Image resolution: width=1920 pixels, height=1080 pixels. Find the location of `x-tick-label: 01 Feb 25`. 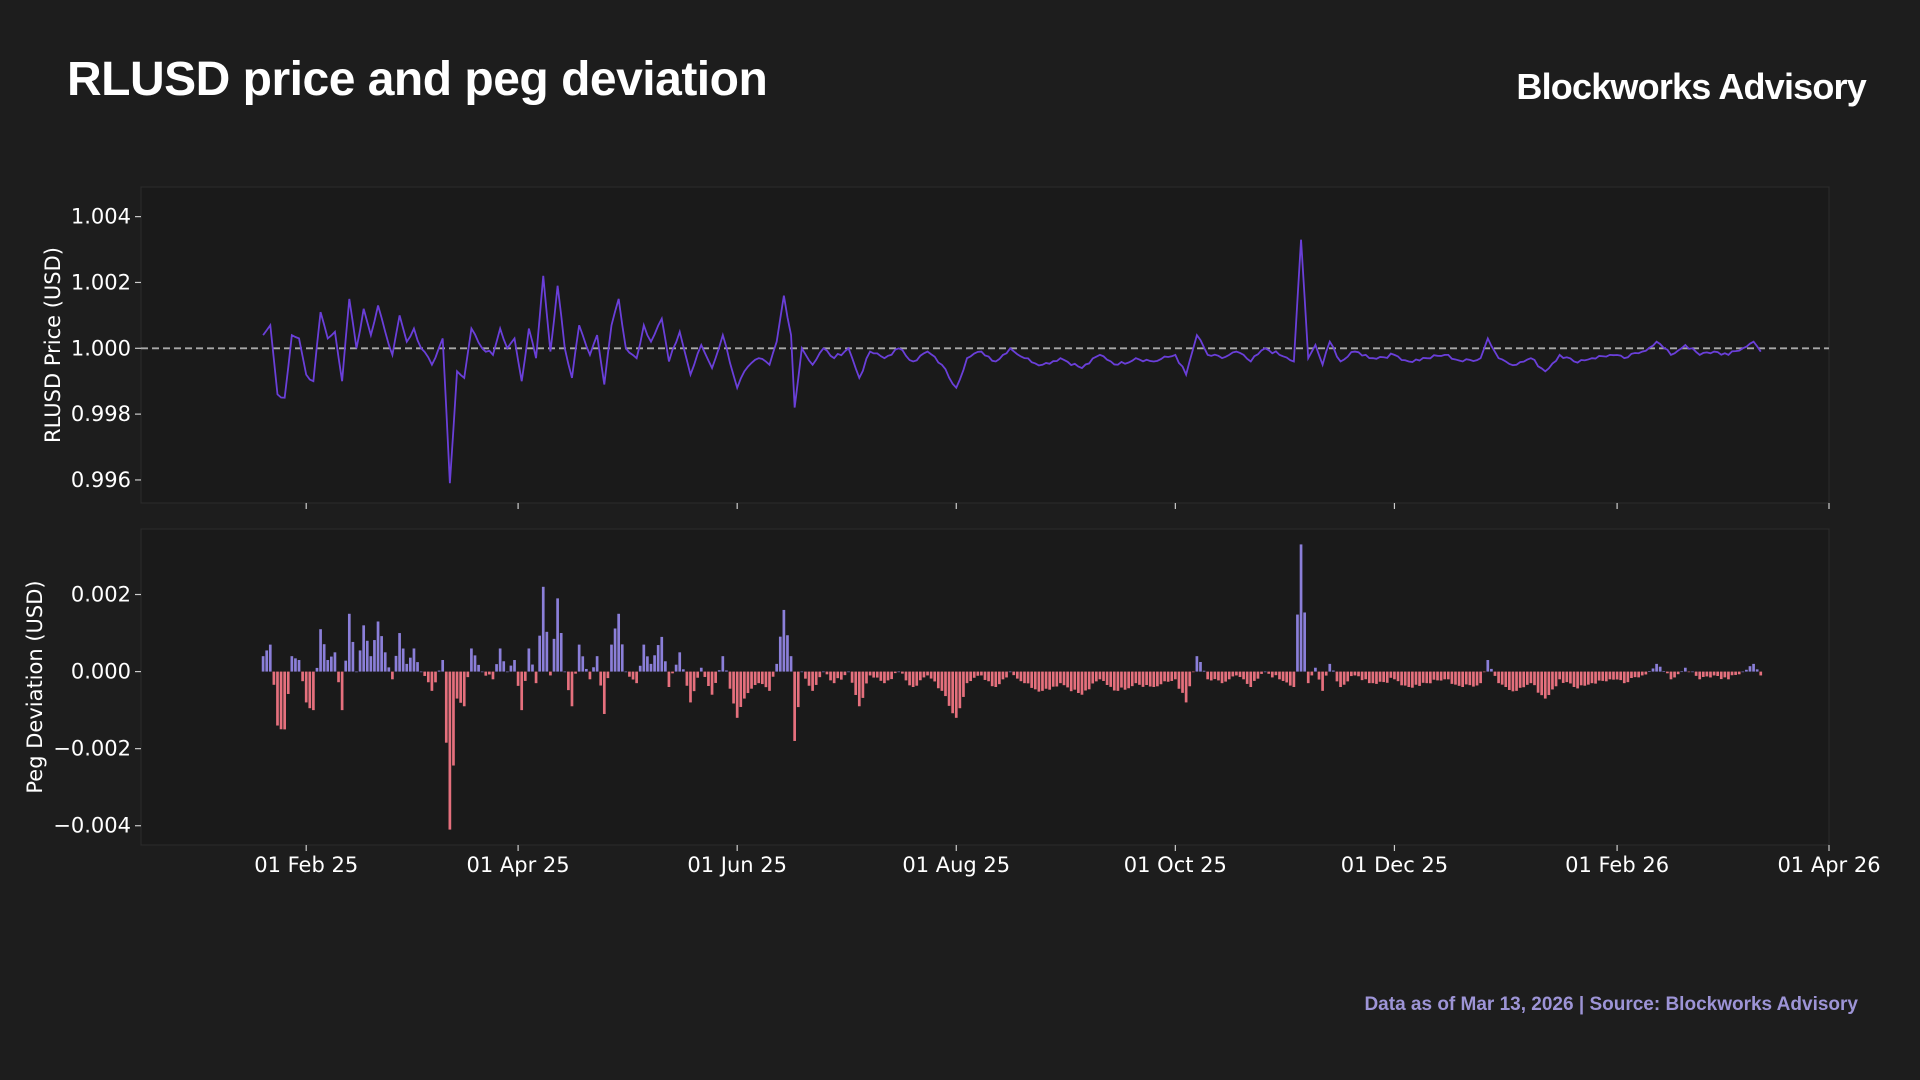

x-tick-label: 01 Feb 25 is located at coordinates (306, 865).